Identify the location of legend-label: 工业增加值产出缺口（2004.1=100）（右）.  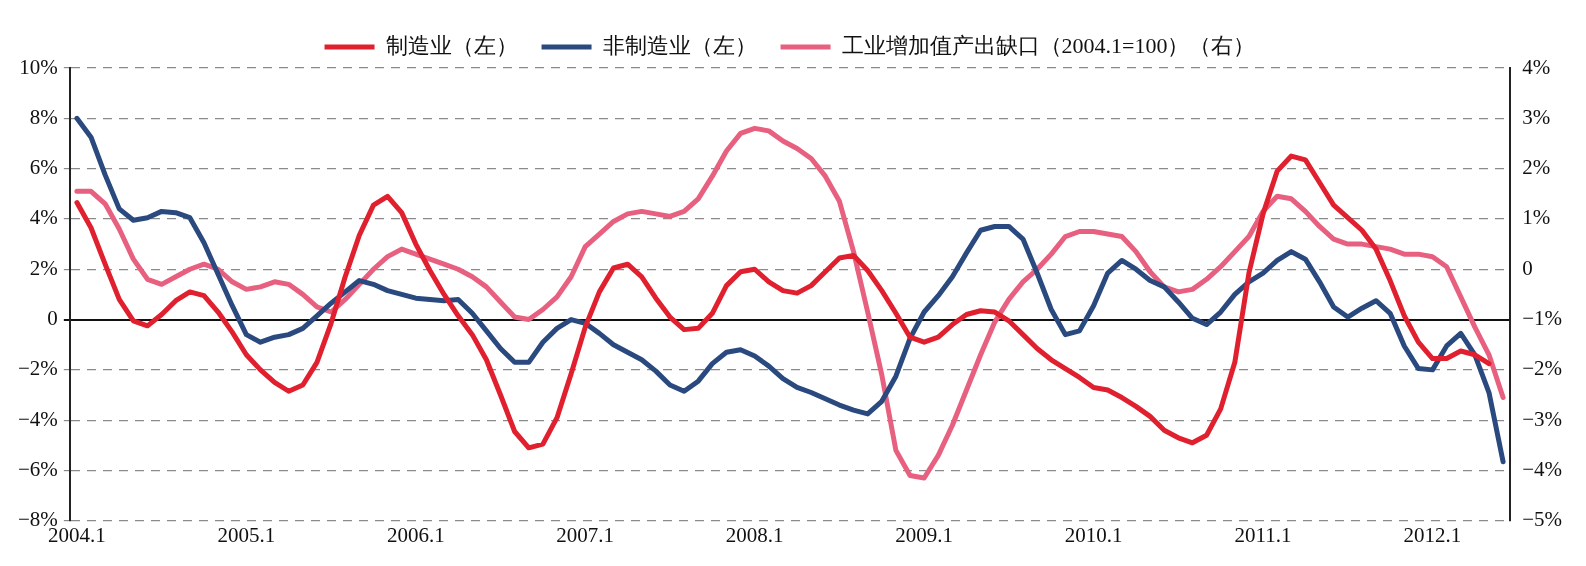
(1048, 45).